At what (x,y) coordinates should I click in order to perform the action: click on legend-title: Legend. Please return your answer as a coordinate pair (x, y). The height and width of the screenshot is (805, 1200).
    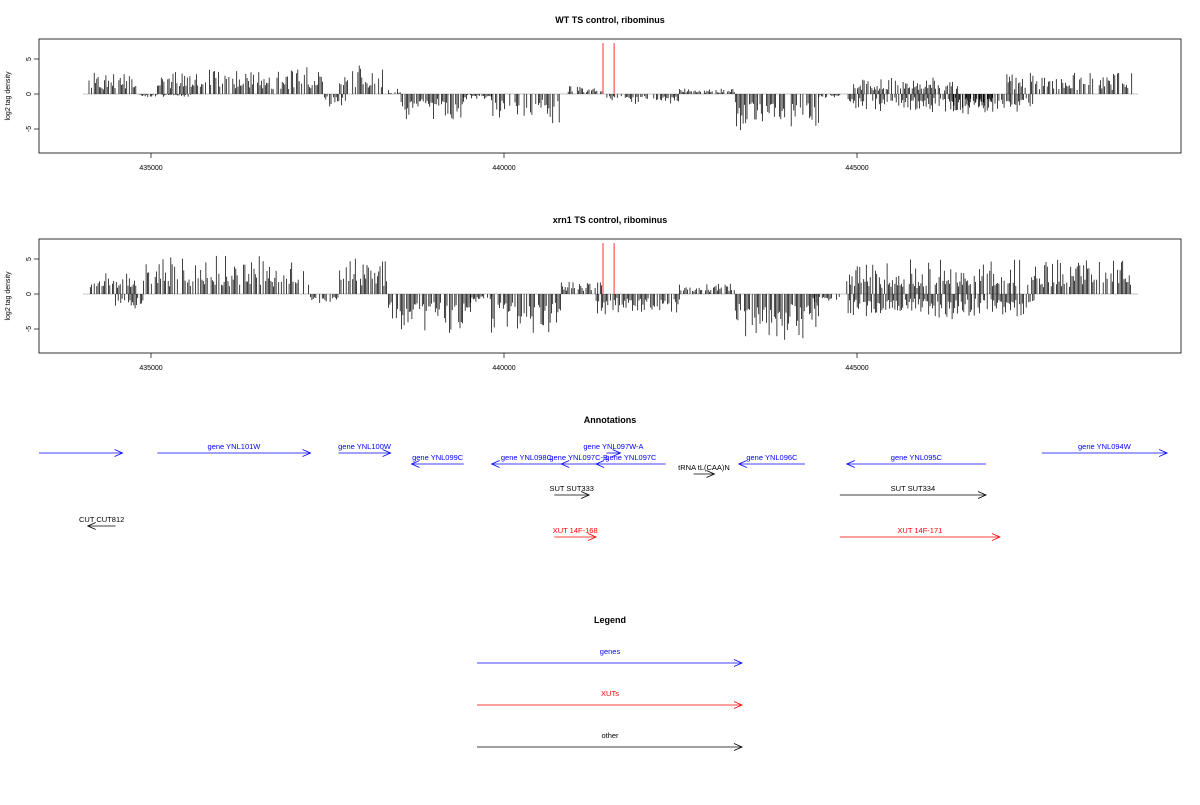
    Looking at the image, I should click on (610, 620).